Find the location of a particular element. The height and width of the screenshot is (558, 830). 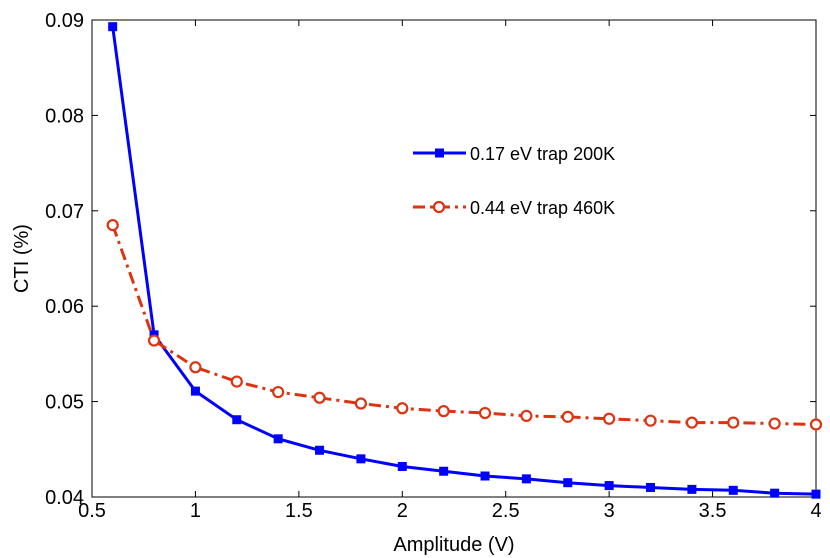

x-tick-label: 0.5 is located at coordinates (92, 511).